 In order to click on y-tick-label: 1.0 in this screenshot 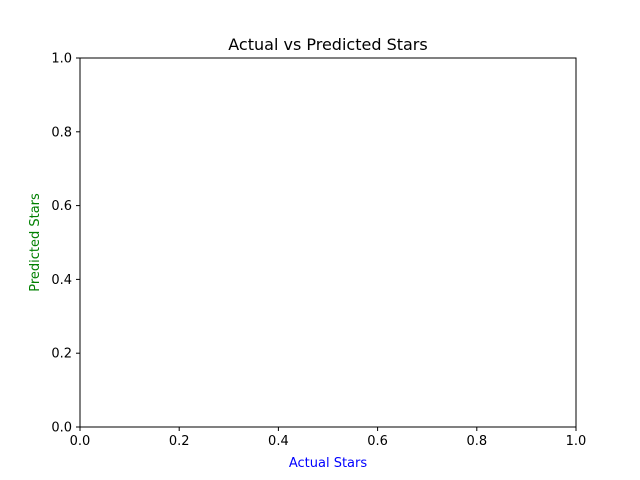, I will do `click(61, 59)`.